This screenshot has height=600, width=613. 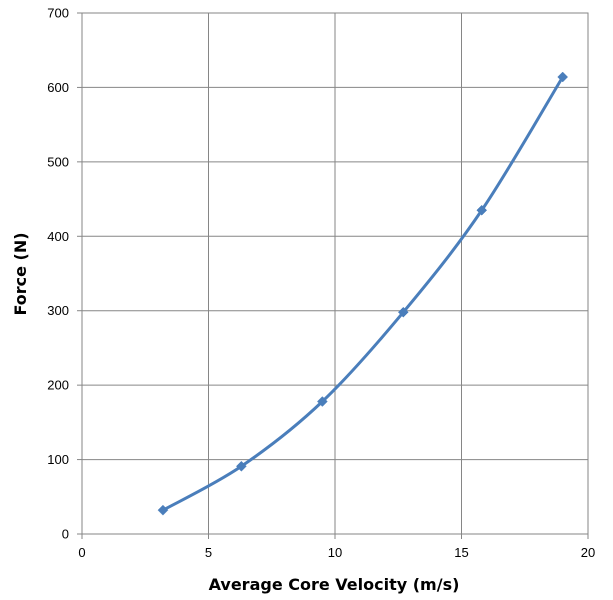 I want to click on x-tick-label: 20, so click(x=588, y=552).